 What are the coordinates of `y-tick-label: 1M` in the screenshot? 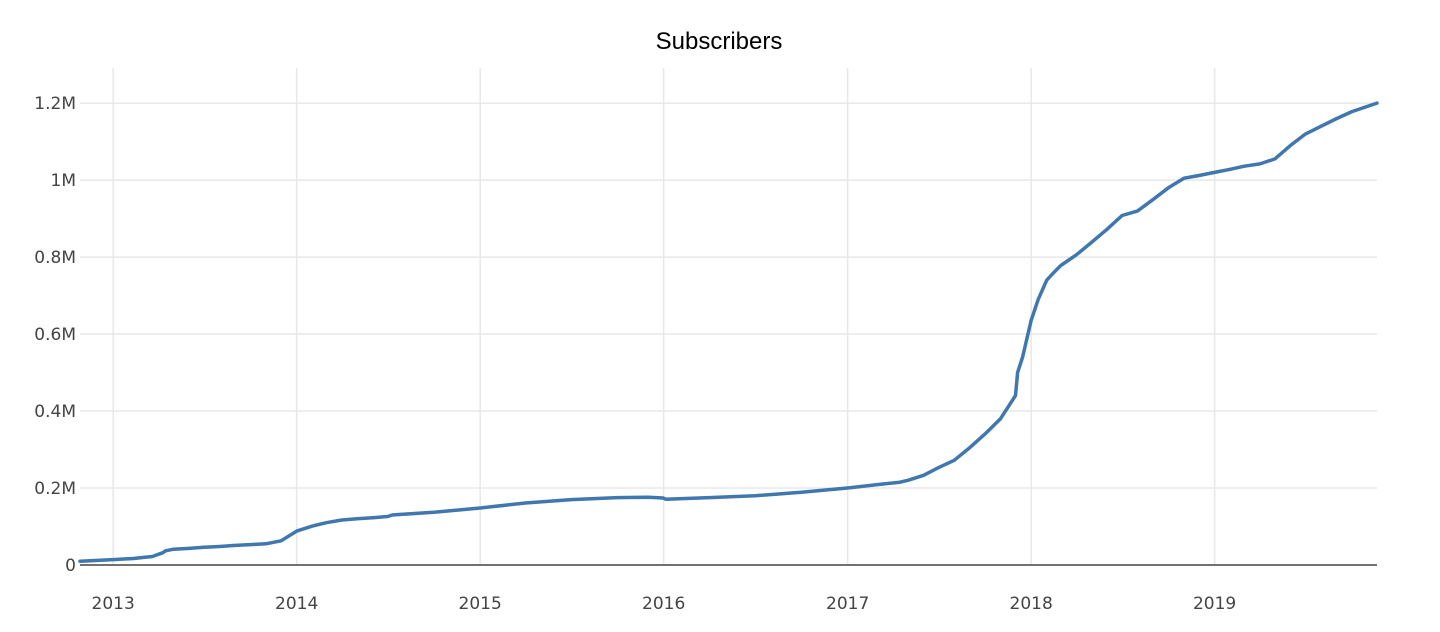 It's located at (63, 181).